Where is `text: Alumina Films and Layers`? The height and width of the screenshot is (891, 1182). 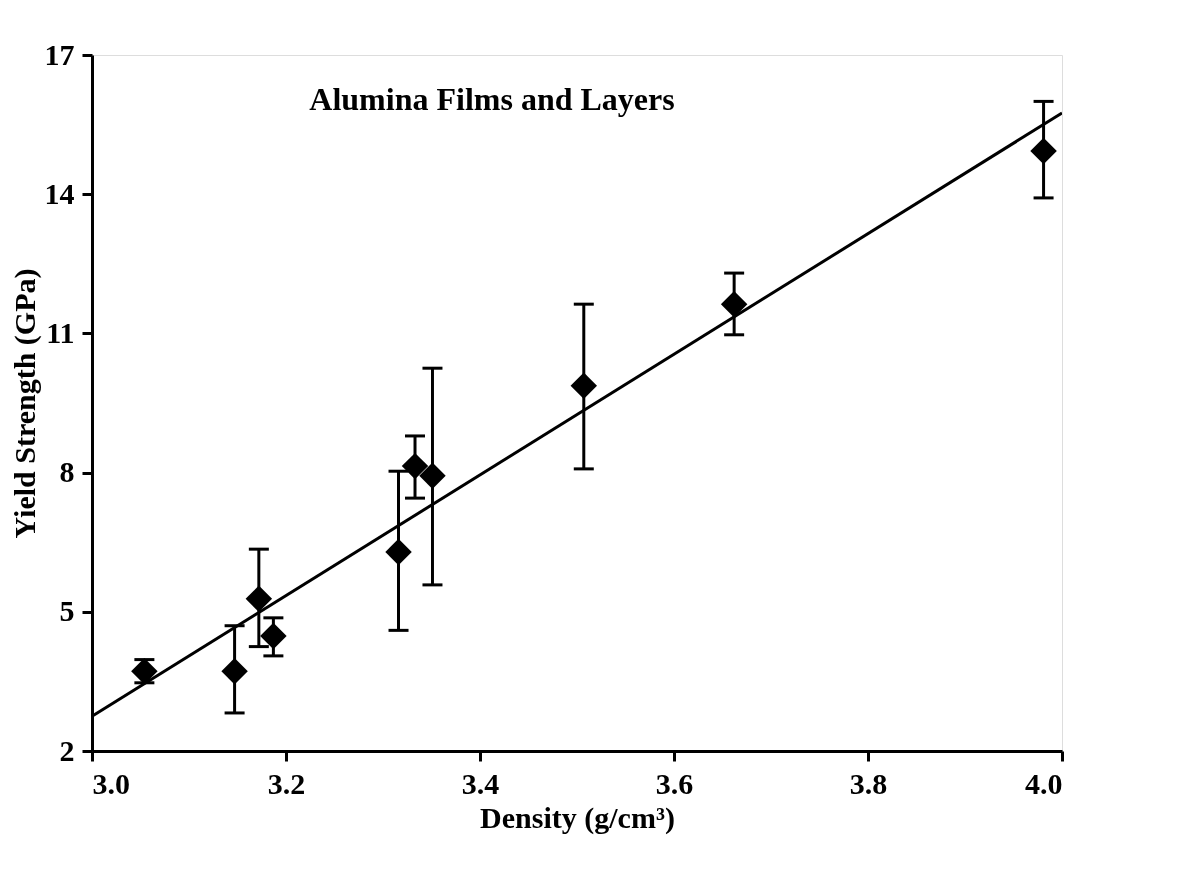 text: Alumina Films and Layers is located at coordinates (492, 99).